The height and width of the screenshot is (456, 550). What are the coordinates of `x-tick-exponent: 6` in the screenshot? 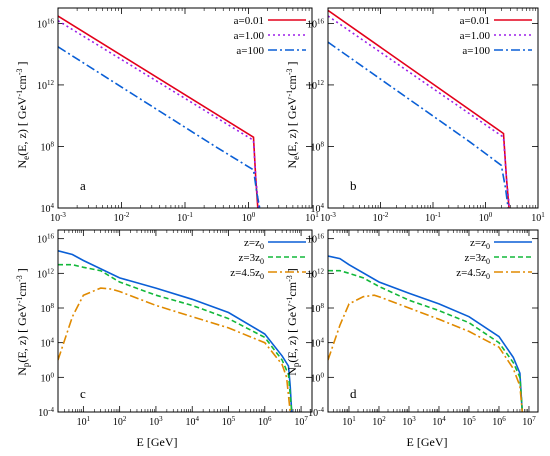 It's located at (504, 419).